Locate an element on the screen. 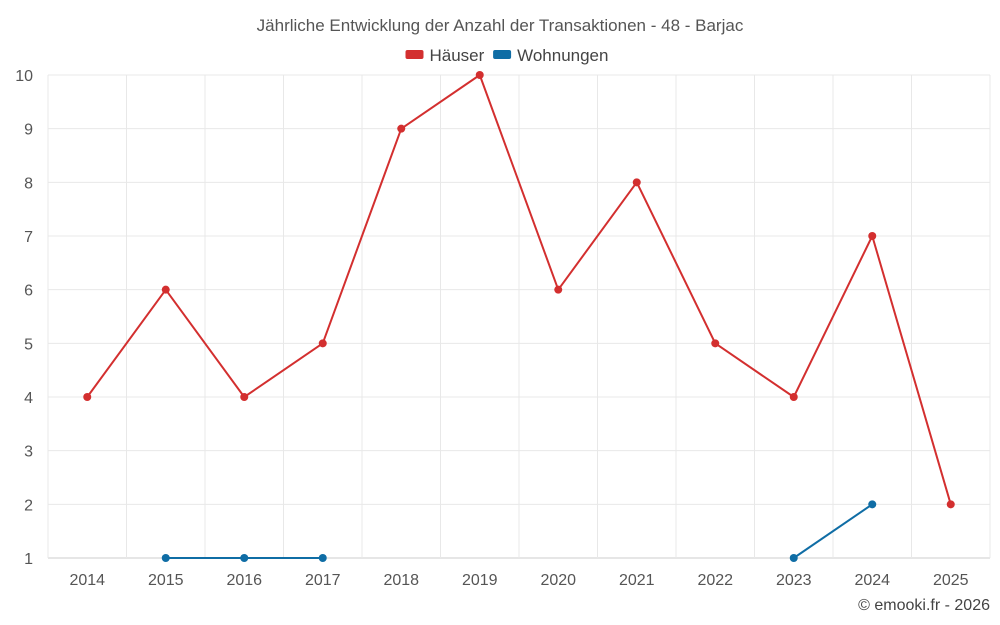 The height and width of the screenshot is (625, 1000). x-tick-label: 2014 is located at coordinates (87, 580).